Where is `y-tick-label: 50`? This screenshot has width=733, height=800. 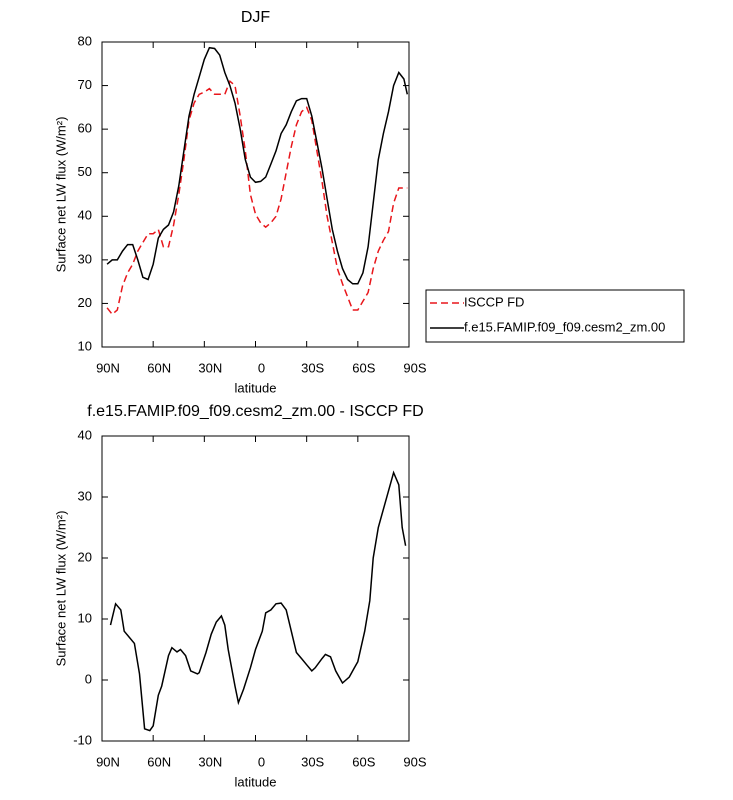
y-tick-label: 50 is located at coordinates (85, 171).